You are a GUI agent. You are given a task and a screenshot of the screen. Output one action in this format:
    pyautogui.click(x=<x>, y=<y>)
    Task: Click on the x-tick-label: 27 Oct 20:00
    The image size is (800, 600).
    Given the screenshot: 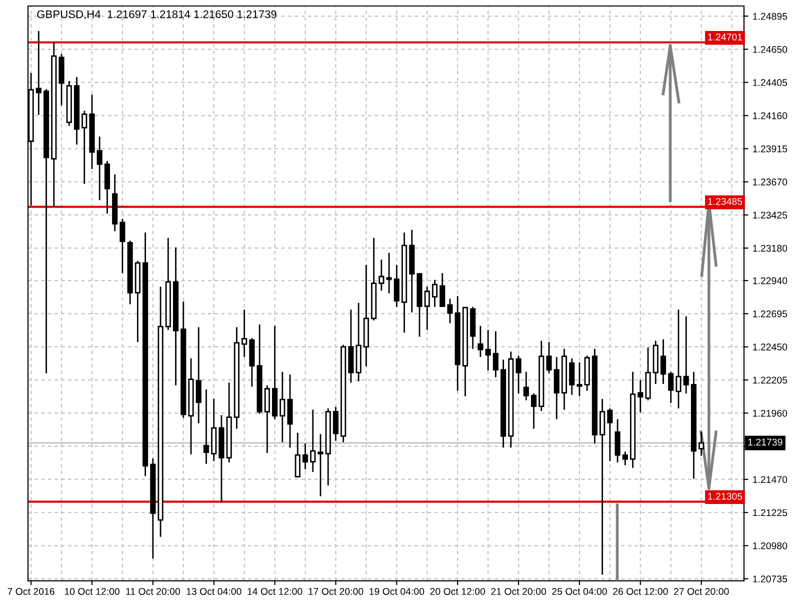 What is the action you would take?
    pyautogui.click(x=701, y=591)
    